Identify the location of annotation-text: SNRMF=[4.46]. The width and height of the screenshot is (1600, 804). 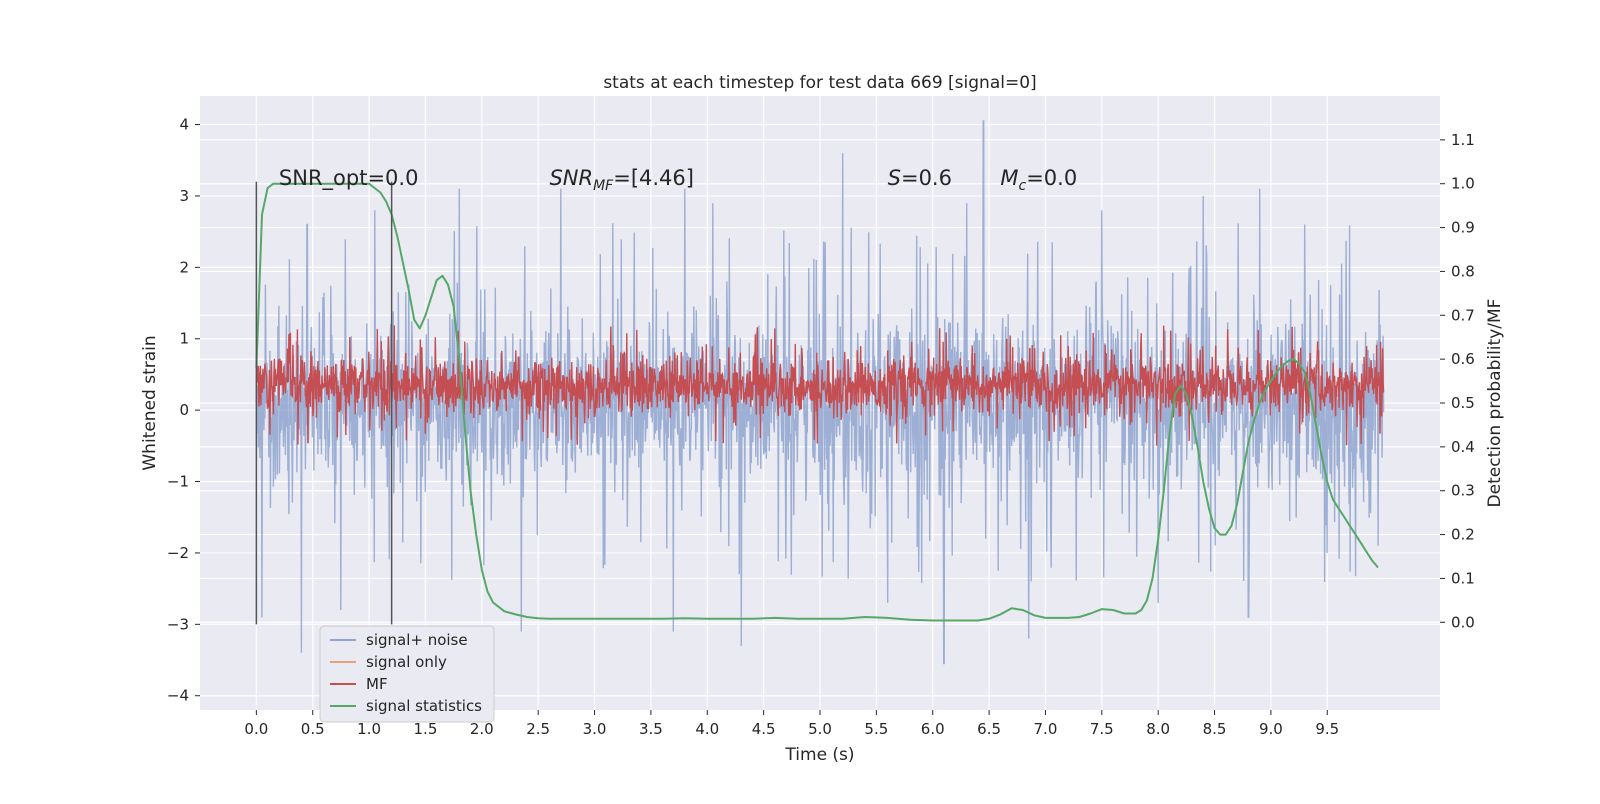
(621, 180).